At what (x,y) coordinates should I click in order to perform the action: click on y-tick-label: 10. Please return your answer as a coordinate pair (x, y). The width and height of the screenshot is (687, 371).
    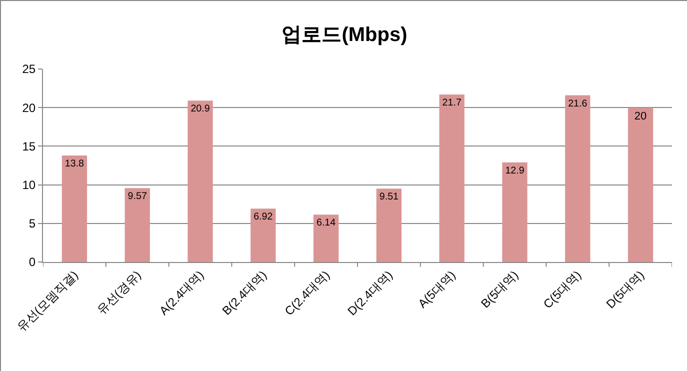
    Looking at the image, I should click on (29, 185).